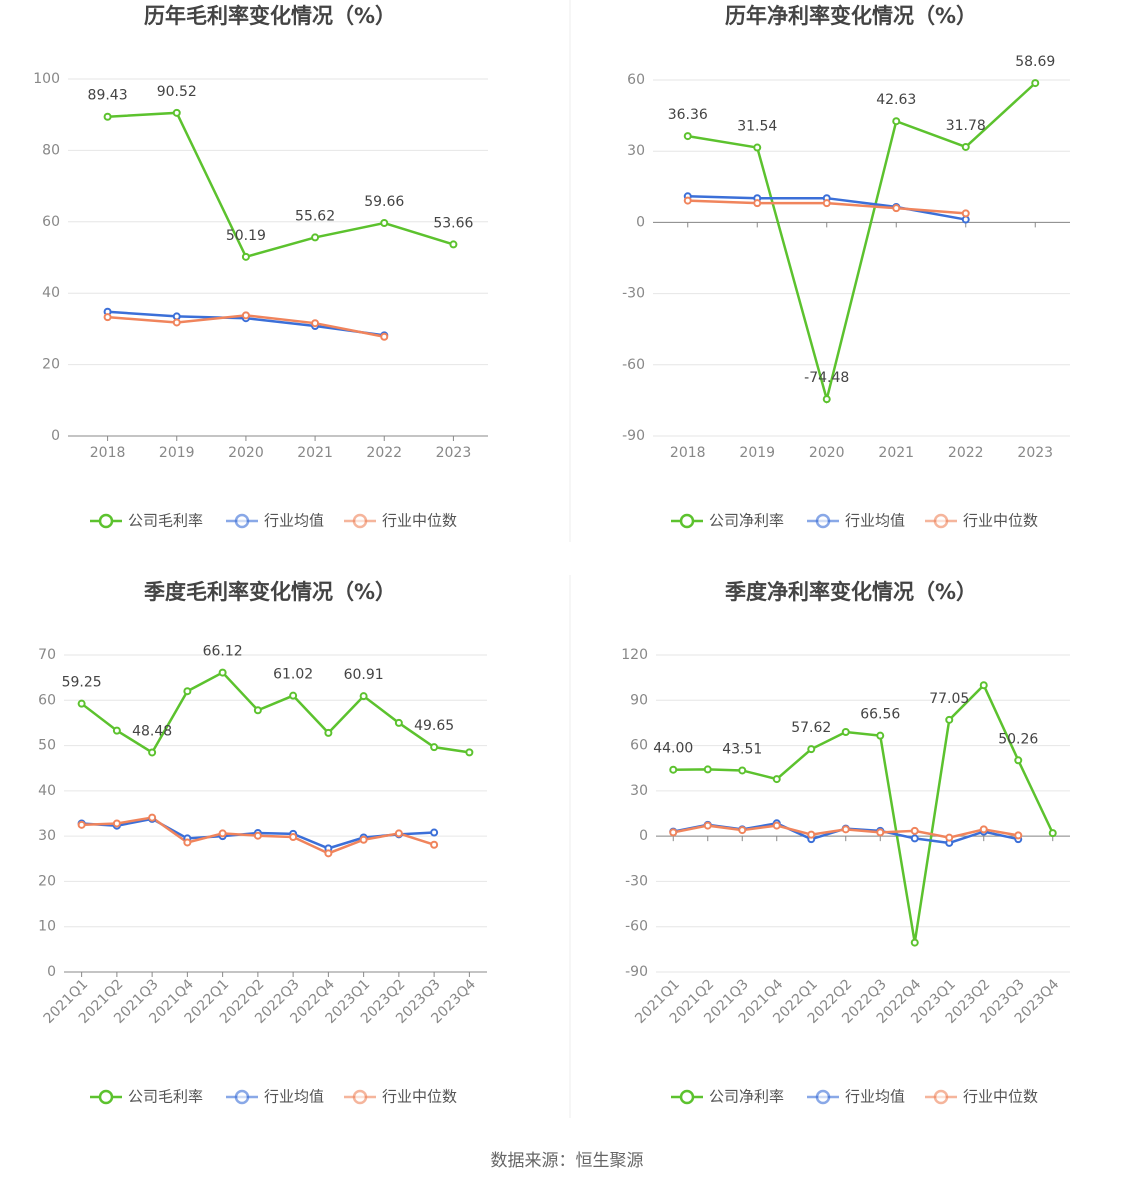 This screenshot has height=1188, width=1134. I want to click on y-tick-label: 80, so click(51, 150).